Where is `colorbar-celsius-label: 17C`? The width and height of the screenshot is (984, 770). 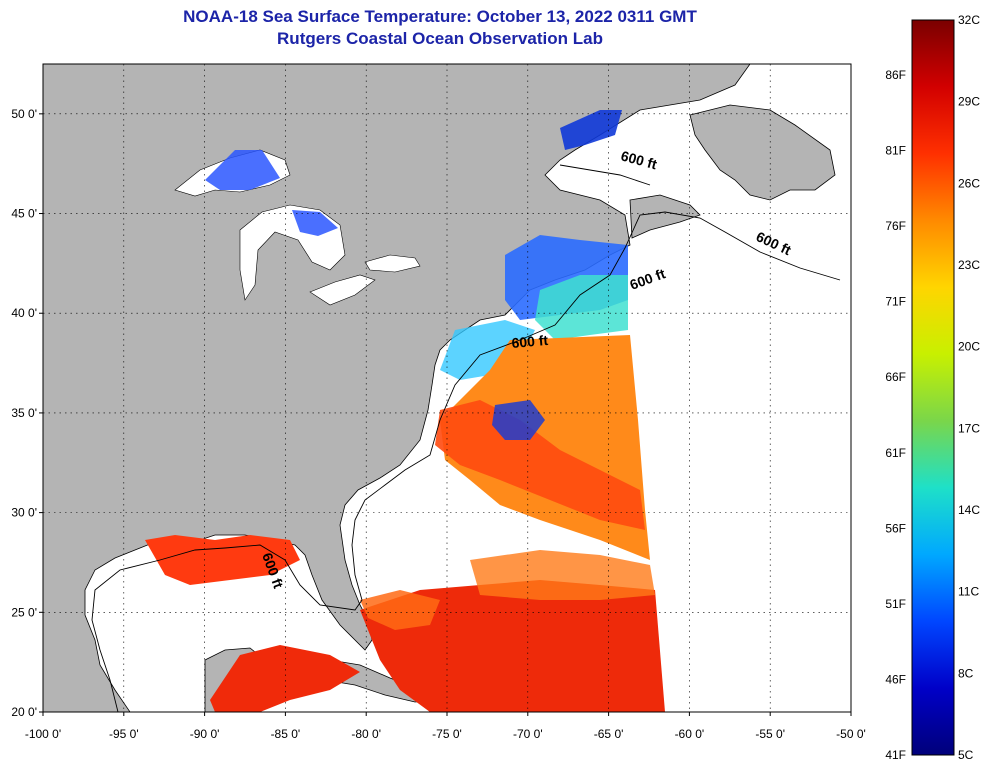
colorbar-celsius-label: 17C is located at coordinates (969, 428).